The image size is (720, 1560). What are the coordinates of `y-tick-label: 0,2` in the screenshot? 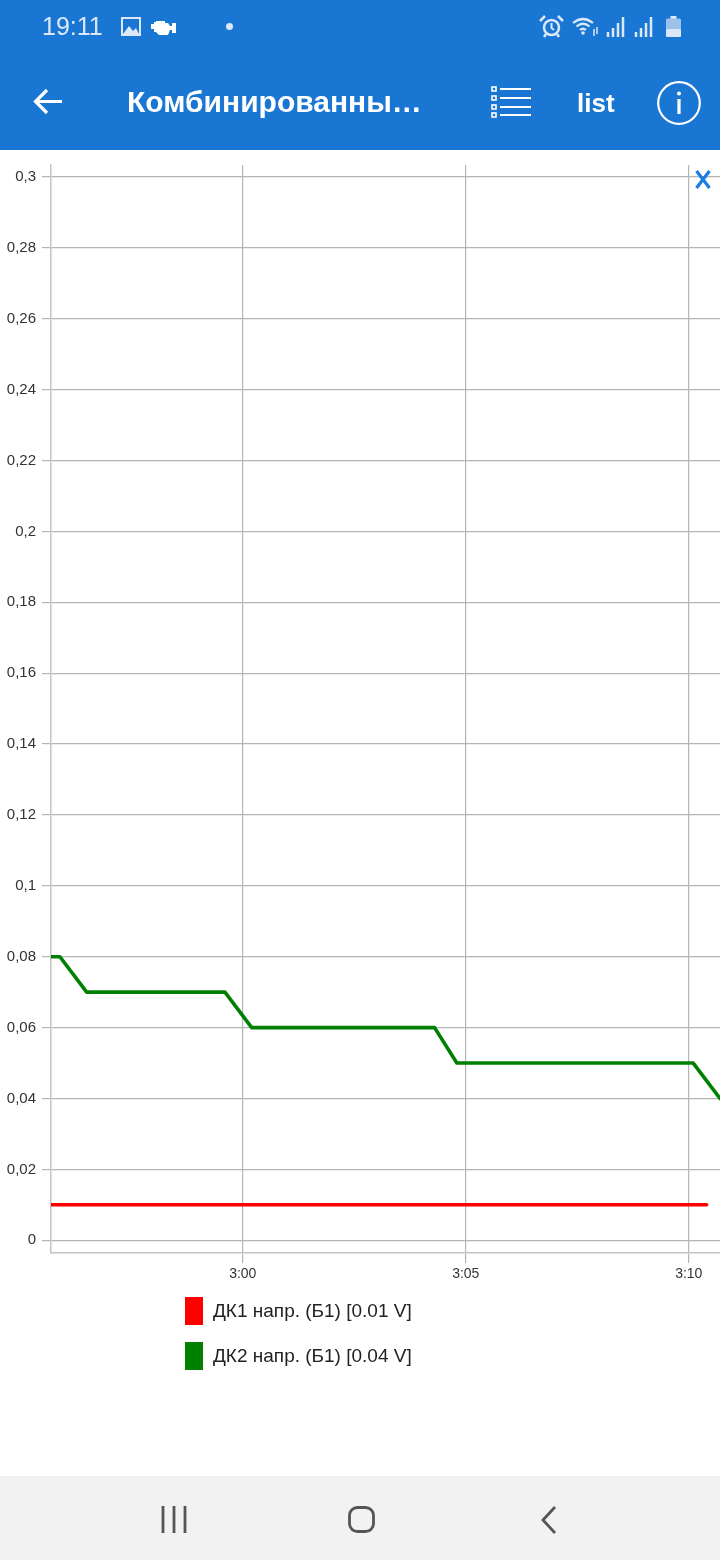 It's located at (25, 530).